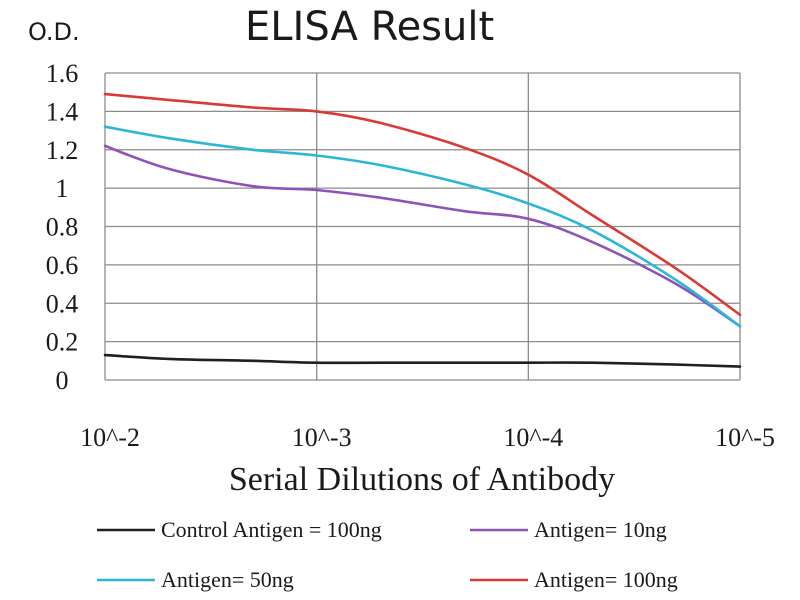 The width and height of the screenshot is (800, 600). I want to click on legend-label: Antigen= 50ng, so click(227, 579).